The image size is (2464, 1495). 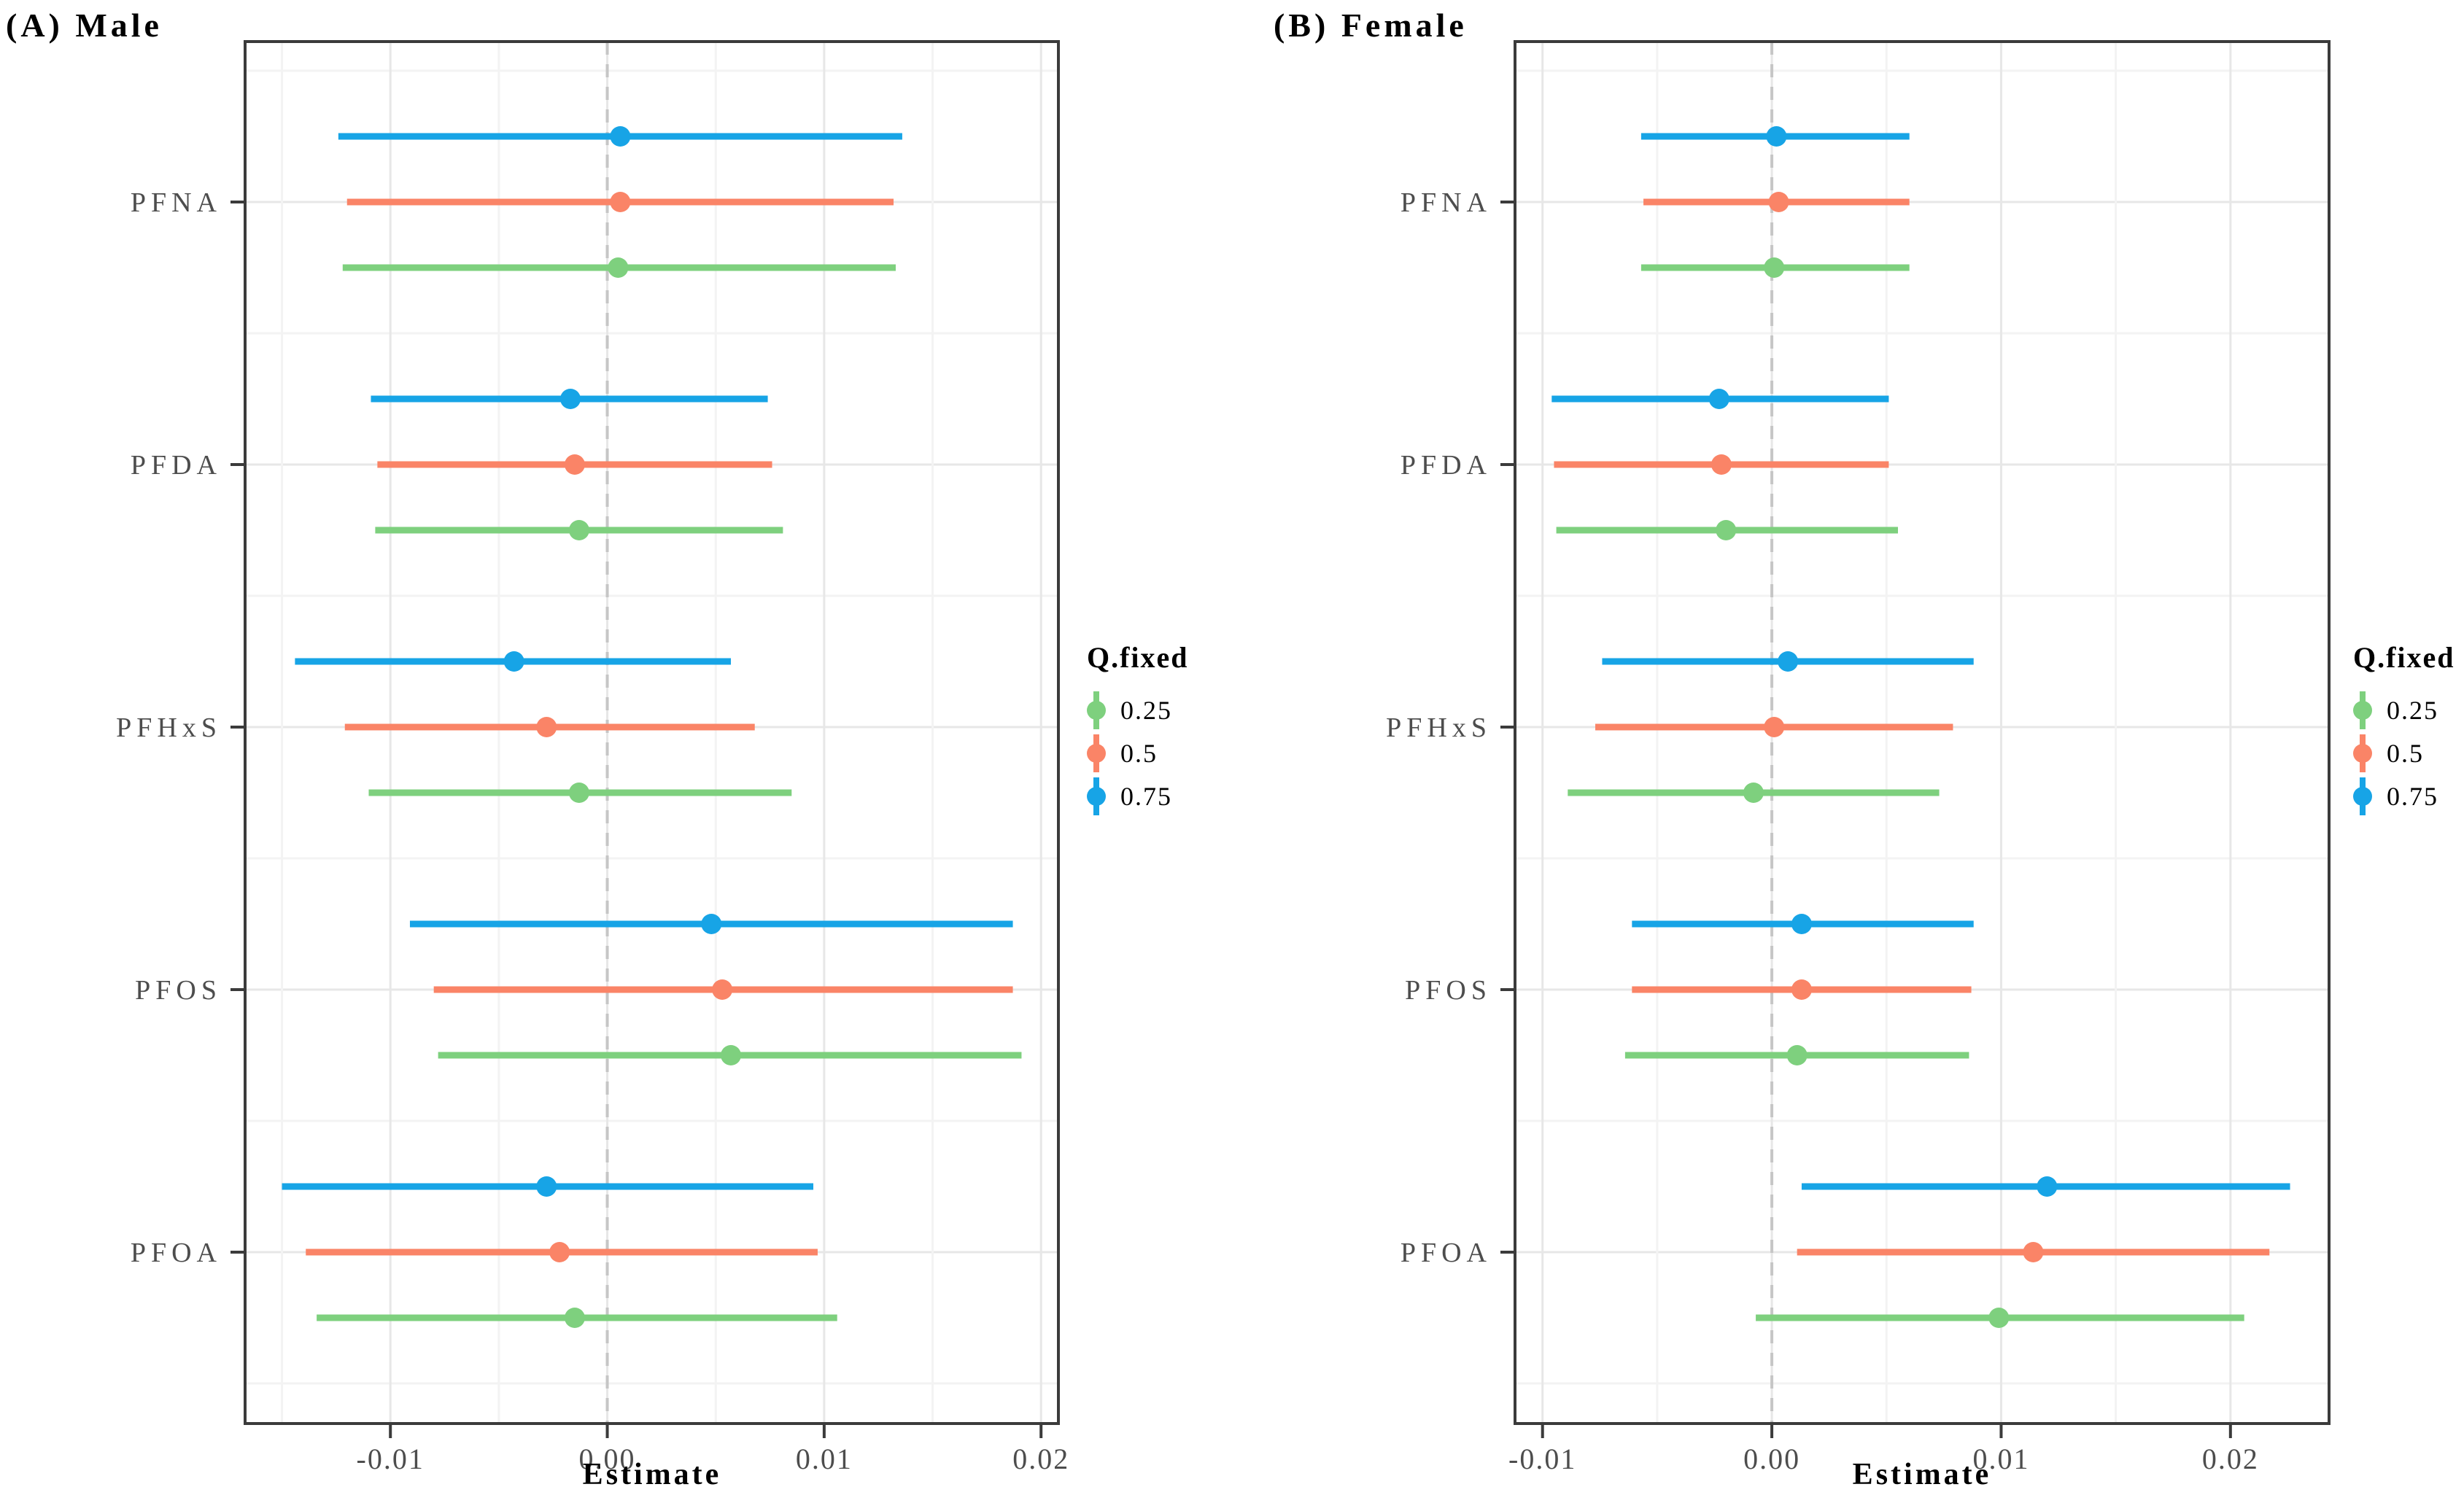 What do you see at coordinates (2406, 753) in the screenshot?
I see `legend-entry-label: 0.5` at bounding box center [2406, 753].